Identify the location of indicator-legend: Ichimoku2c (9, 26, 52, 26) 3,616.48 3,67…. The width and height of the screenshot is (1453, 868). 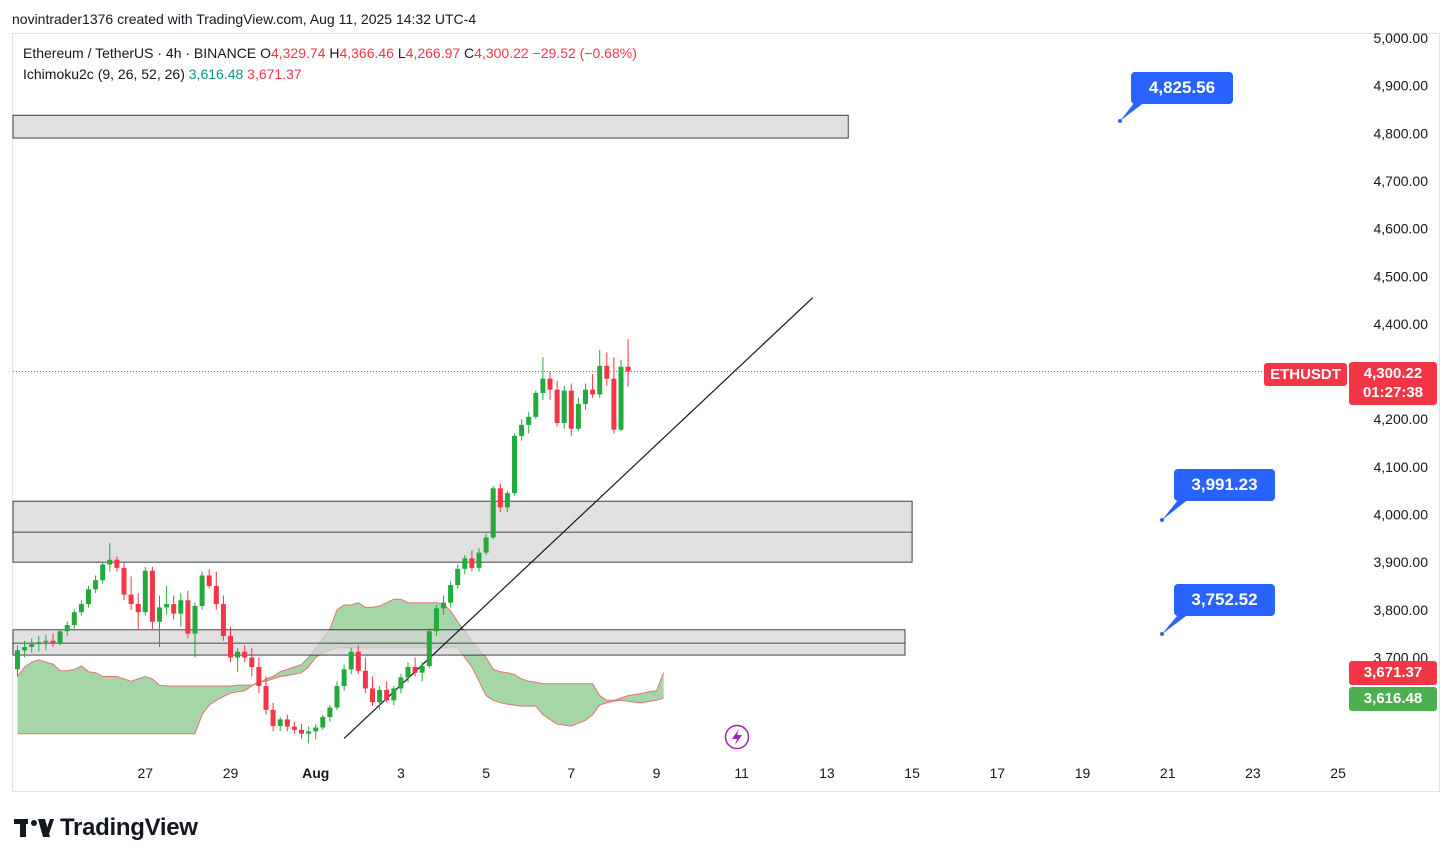
(162, 74).